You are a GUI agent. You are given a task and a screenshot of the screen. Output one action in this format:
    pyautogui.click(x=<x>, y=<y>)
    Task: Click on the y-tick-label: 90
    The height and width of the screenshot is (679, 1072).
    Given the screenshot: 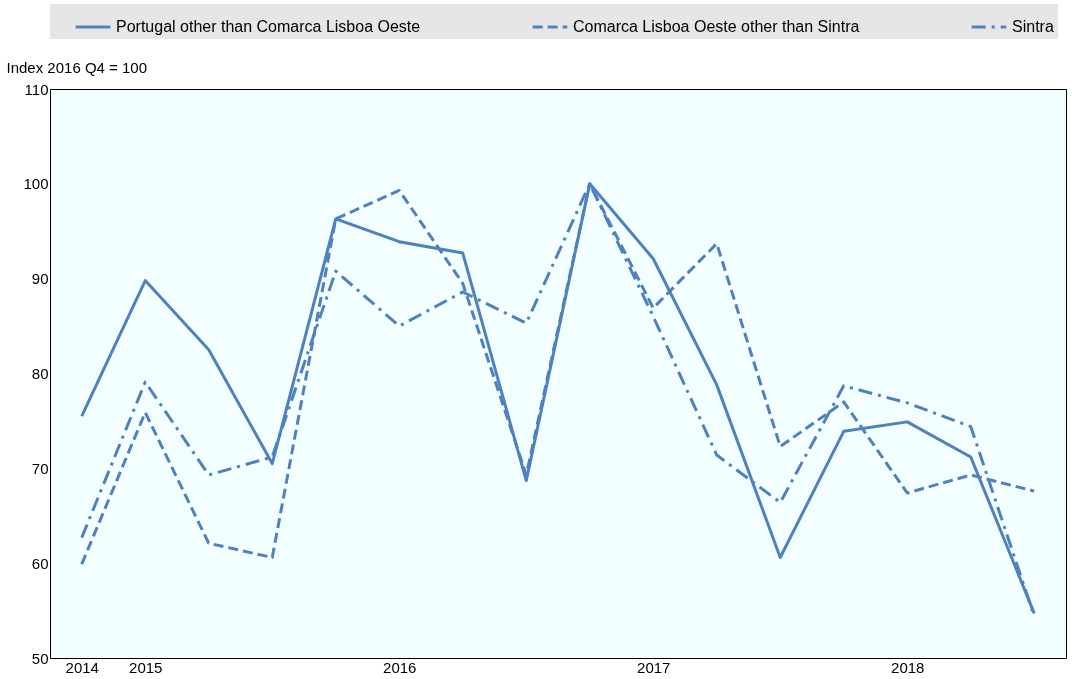 What is the action you would take?
    pyautogui.click(x=40, y=279)
    